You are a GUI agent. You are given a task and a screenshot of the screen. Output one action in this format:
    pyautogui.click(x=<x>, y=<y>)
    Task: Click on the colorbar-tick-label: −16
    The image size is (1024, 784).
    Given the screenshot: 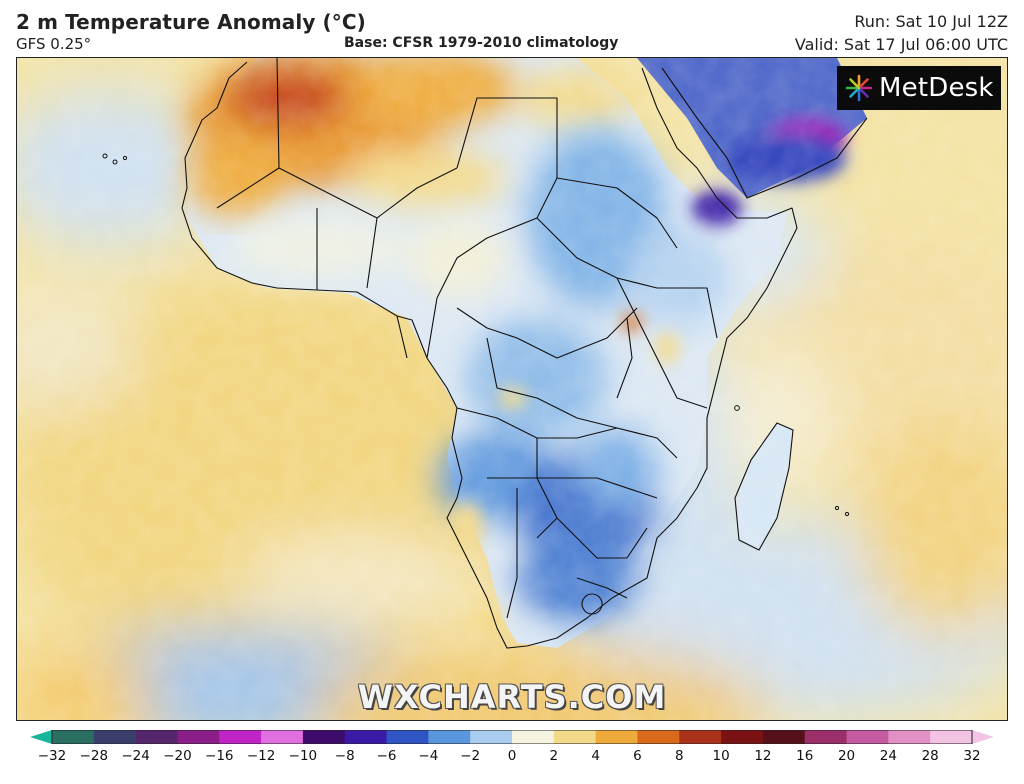 What is the action you would take?
    pyautogui.click(x=219, y=756)
    